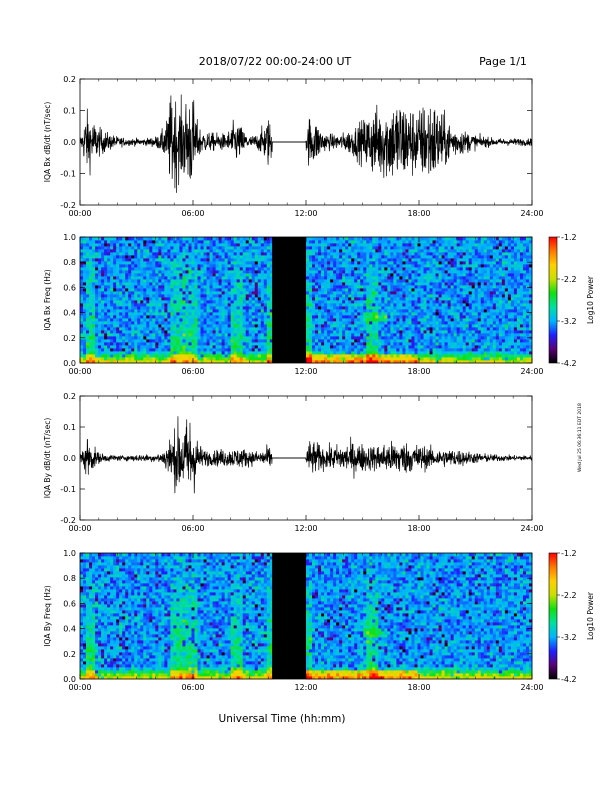  I want to click on bx-spectrogram-colorbar-tick: -3.2, so click(569, 321).